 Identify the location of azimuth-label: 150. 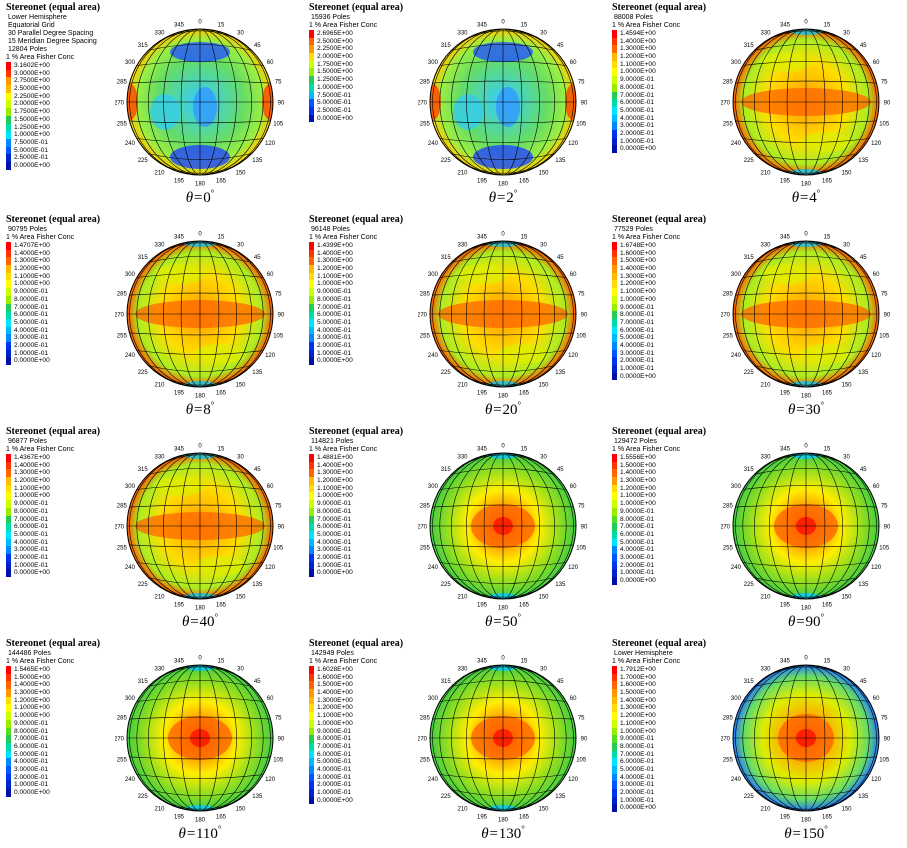
(846, 598).